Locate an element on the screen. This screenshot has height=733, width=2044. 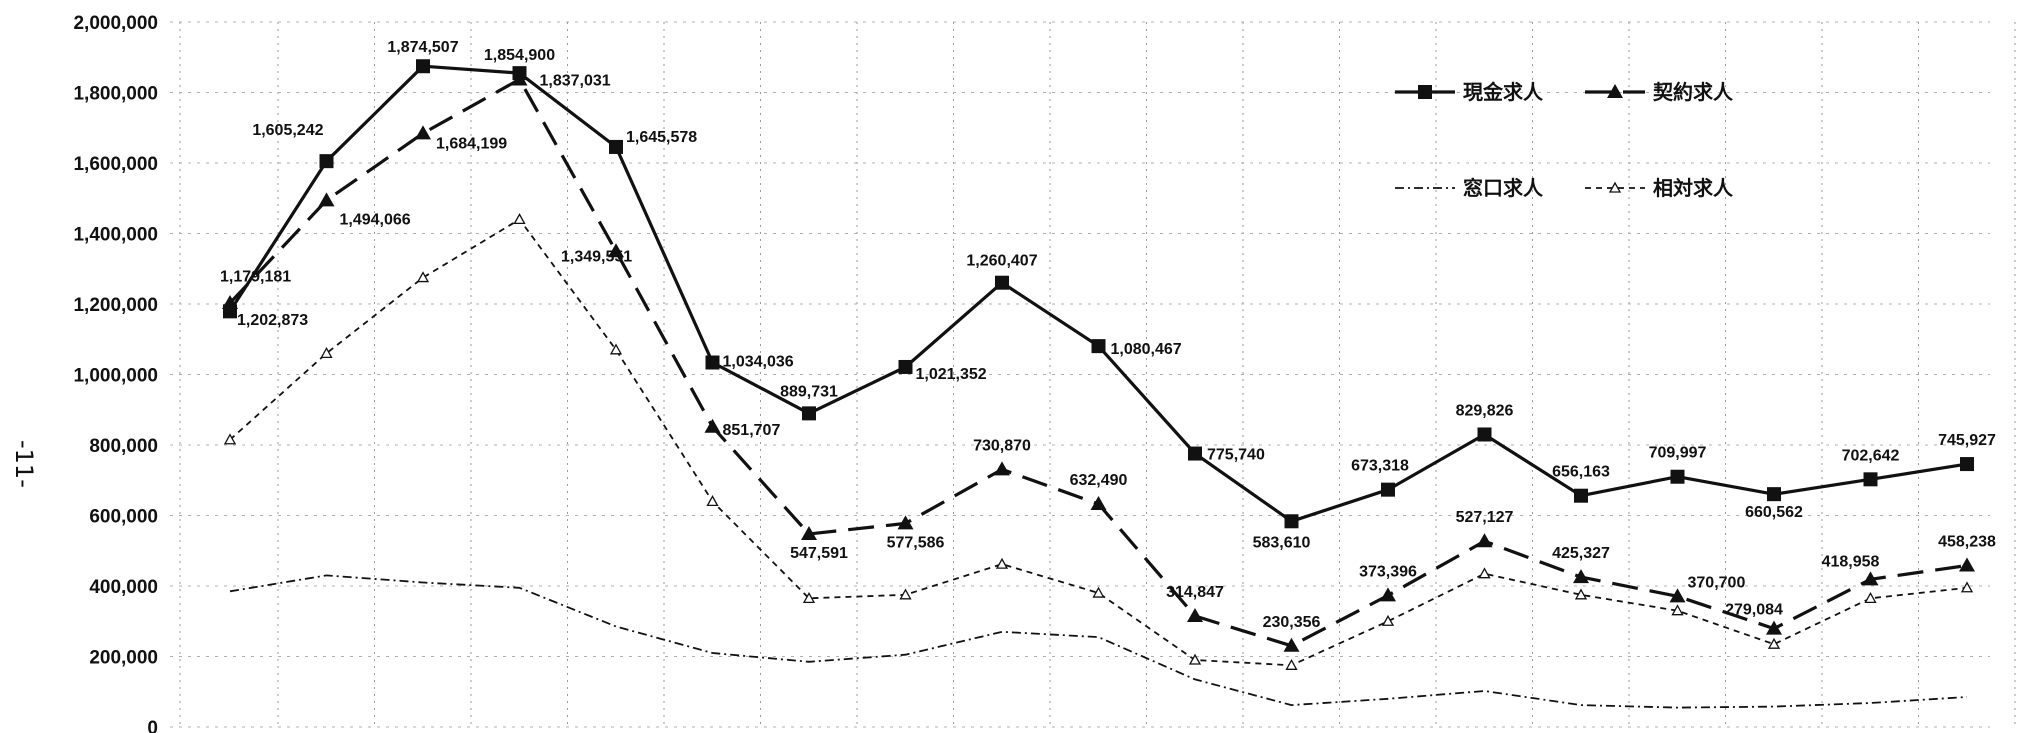
data-label: 829,826 is located at coordinates (1485, 410).